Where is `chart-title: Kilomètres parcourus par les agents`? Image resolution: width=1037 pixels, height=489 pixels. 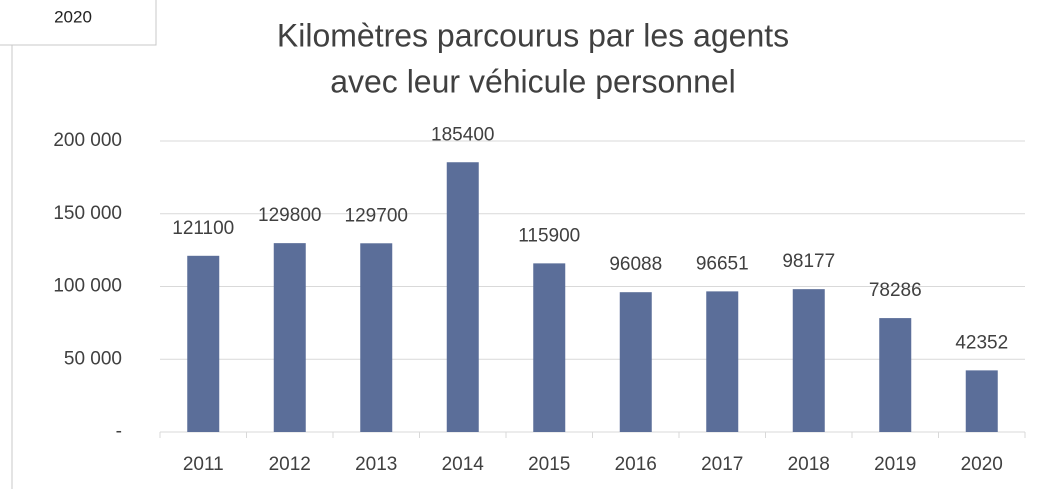 chart-title: Kilomètres parcourus par les agents is located at coordinates (533, 35).